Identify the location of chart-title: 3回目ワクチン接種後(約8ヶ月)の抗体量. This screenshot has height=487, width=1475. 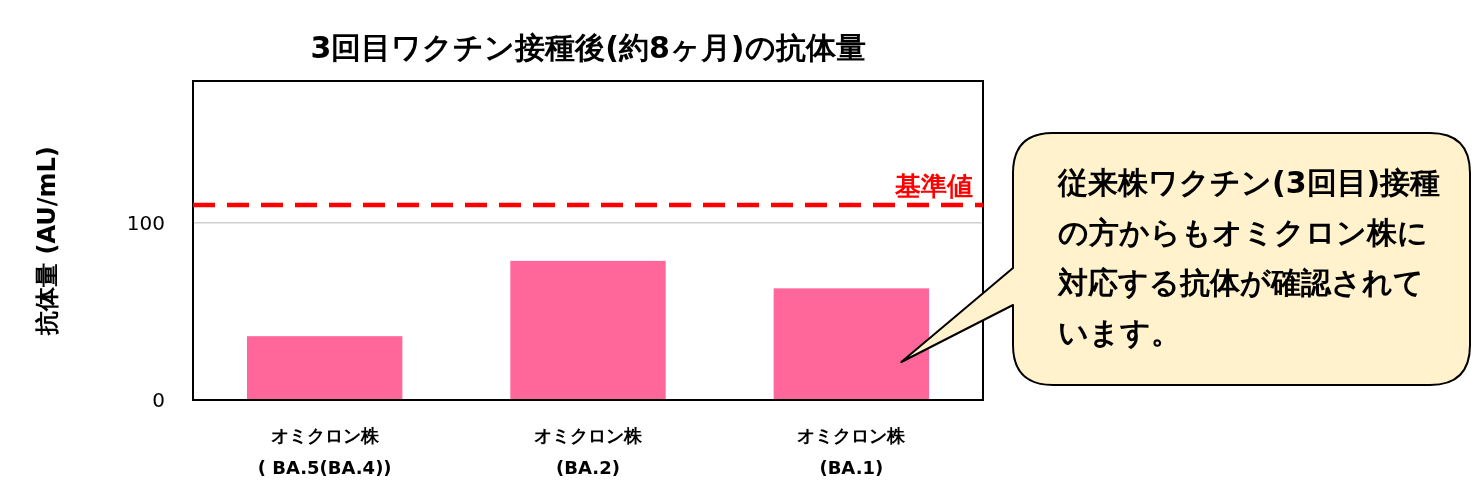
(588, 47).